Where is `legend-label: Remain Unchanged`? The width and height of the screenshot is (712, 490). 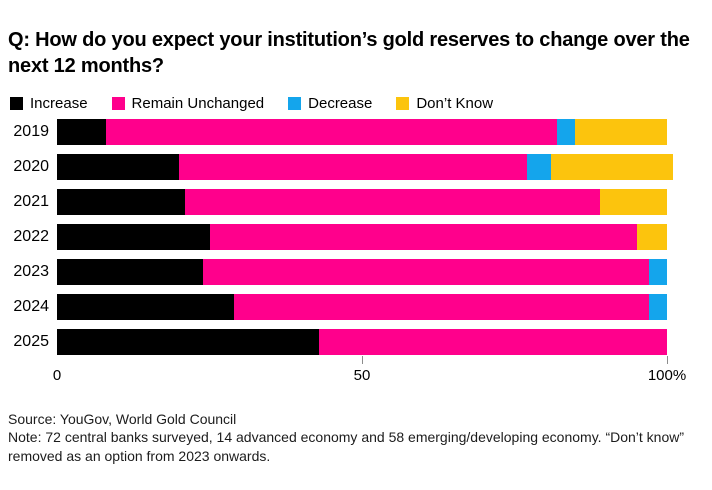 legend-label: Remain Unchanged is located at coordinates (198, 103).